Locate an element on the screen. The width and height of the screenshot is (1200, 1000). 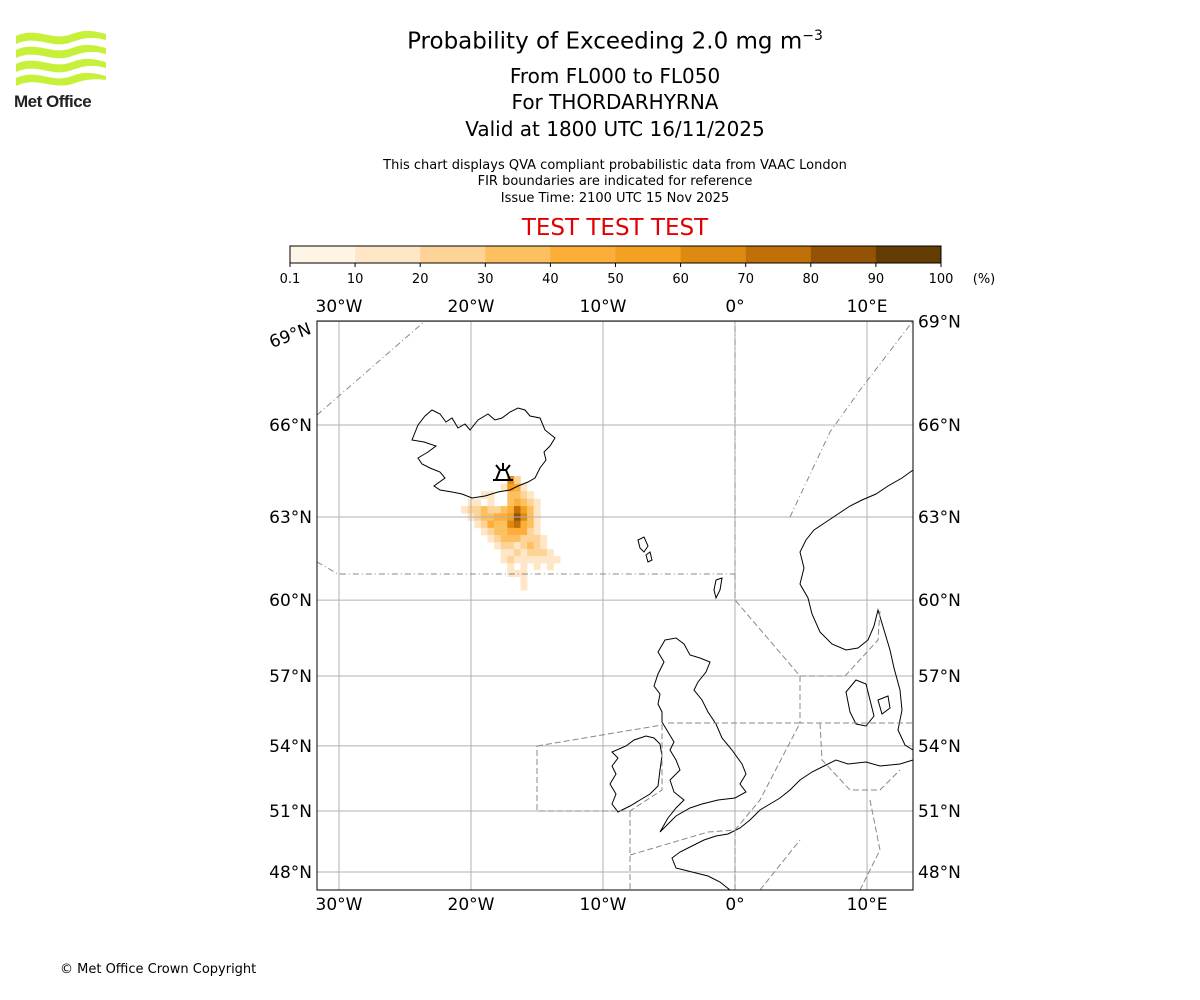
lon-label-bottom: 10°W is located at coordinates (603, 905).